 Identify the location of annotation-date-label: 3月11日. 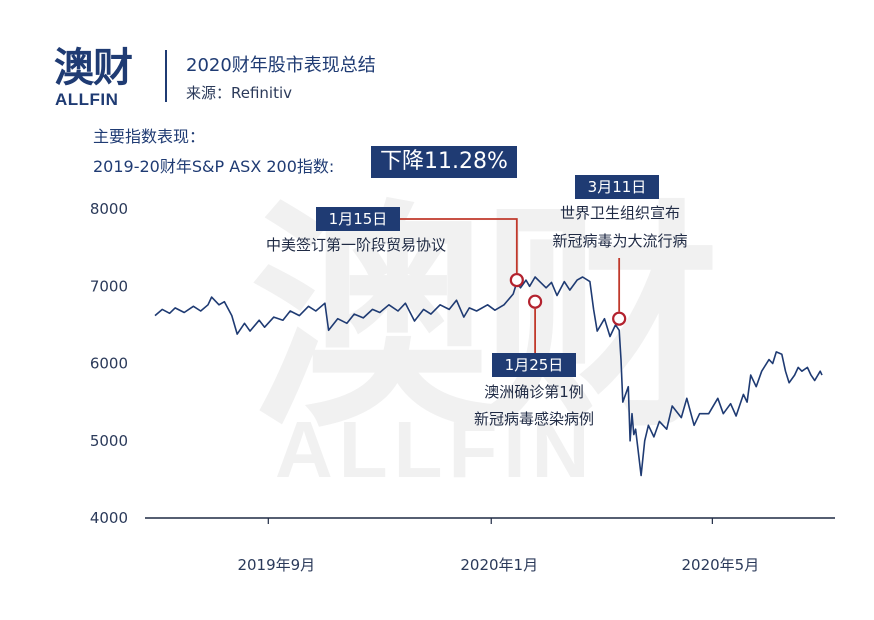
(617, 187).